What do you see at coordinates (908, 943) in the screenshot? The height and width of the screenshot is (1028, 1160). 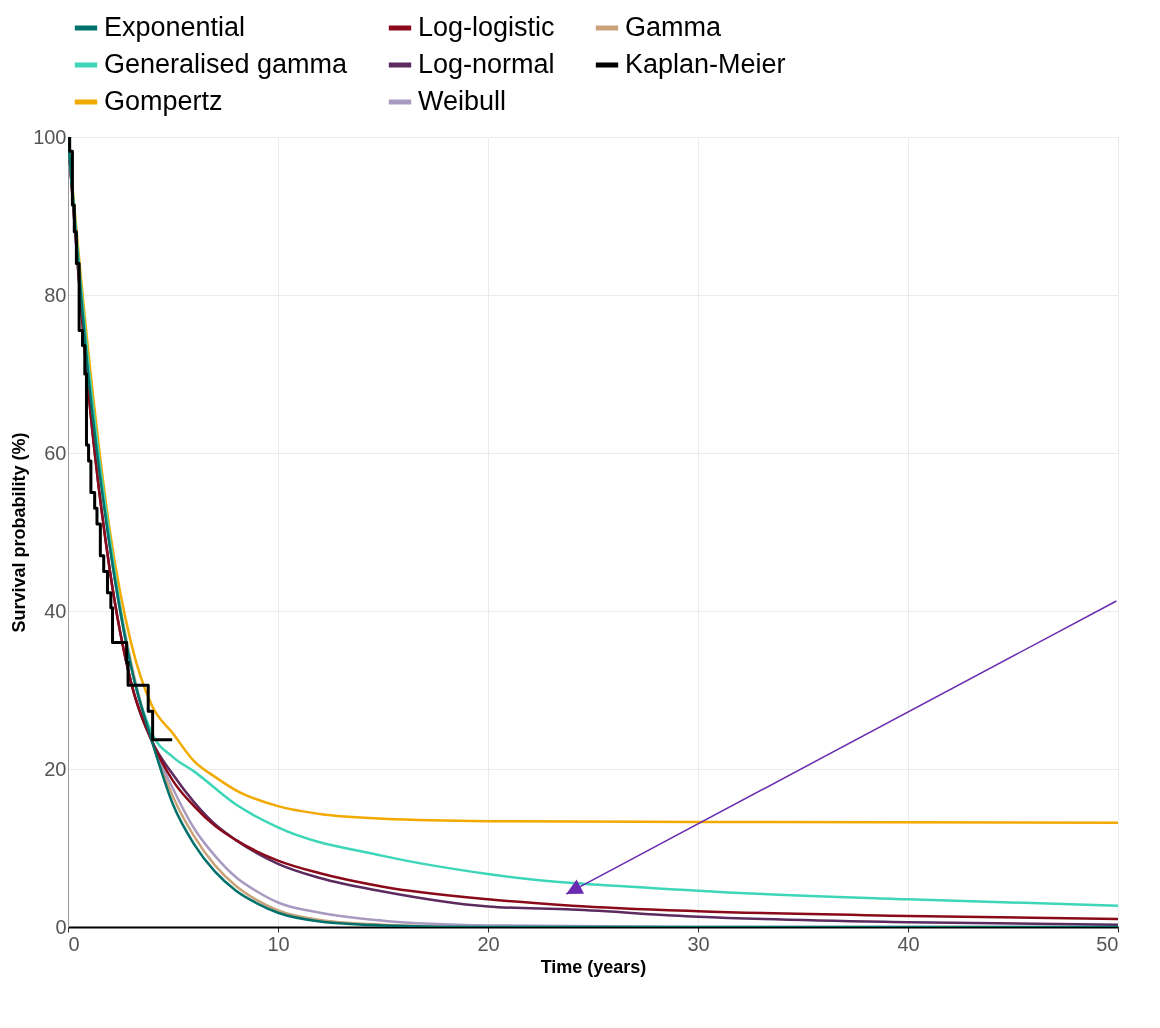 I see `x-tick-label: 40` at bounding box center [908, 943].